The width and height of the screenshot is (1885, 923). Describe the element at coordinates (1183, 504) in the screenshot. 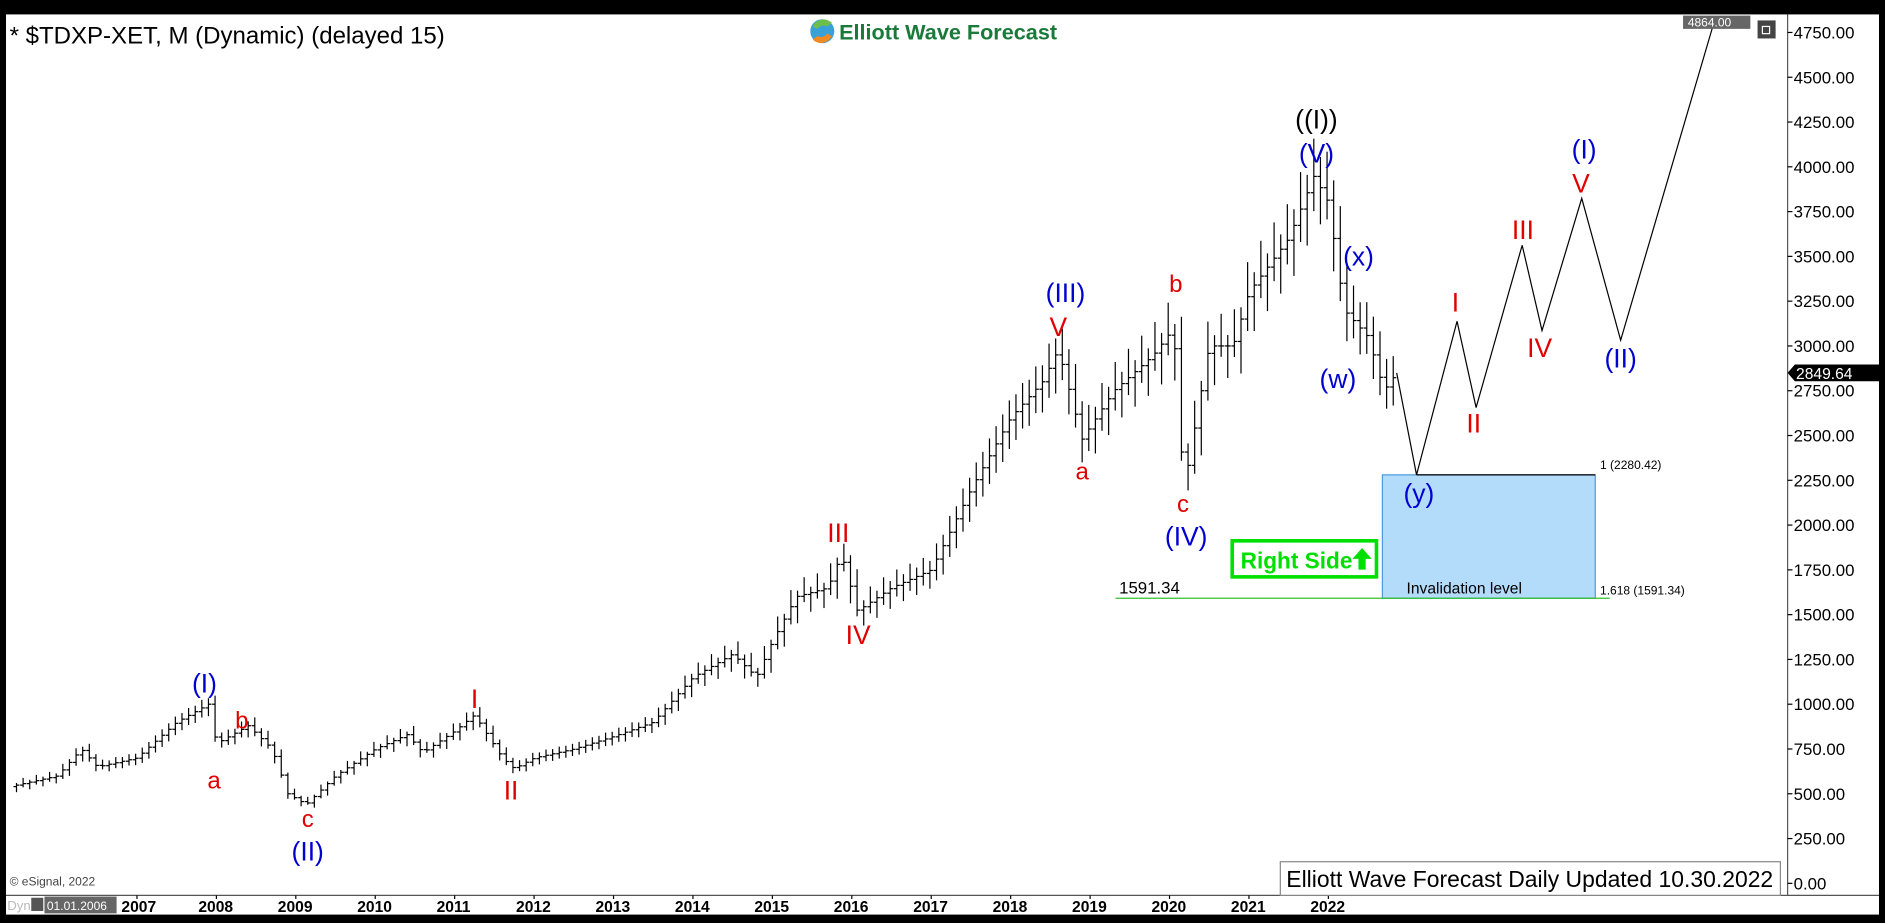

I see `wave-label: c` at that location.